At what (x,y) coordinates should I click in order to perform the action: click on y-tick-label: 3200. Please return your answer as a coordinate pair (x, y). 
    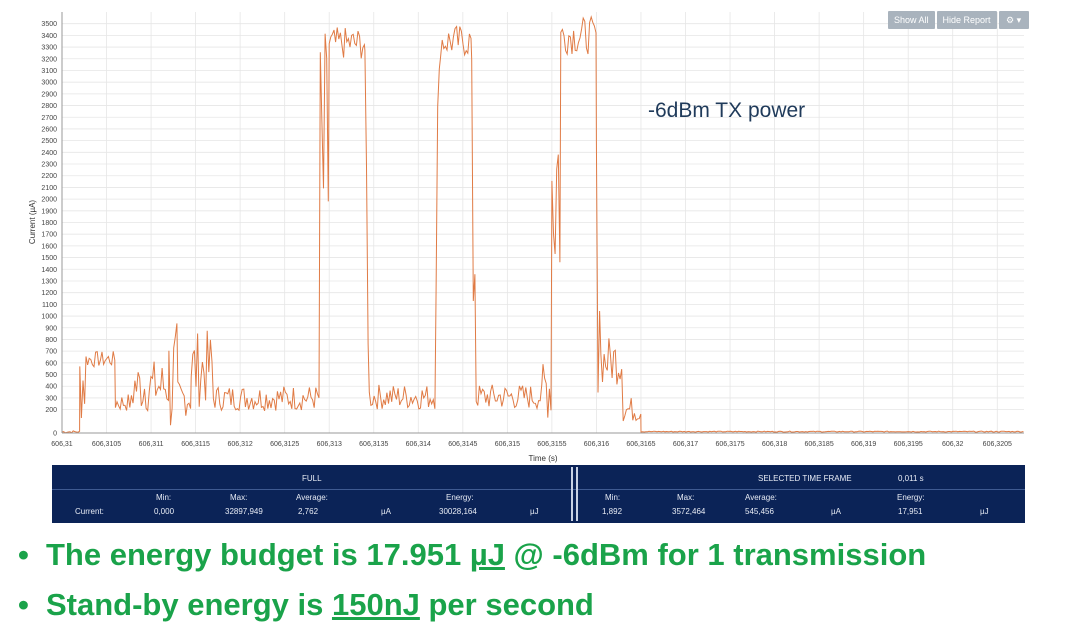
    Looking at the image, I should click on (49, 59).